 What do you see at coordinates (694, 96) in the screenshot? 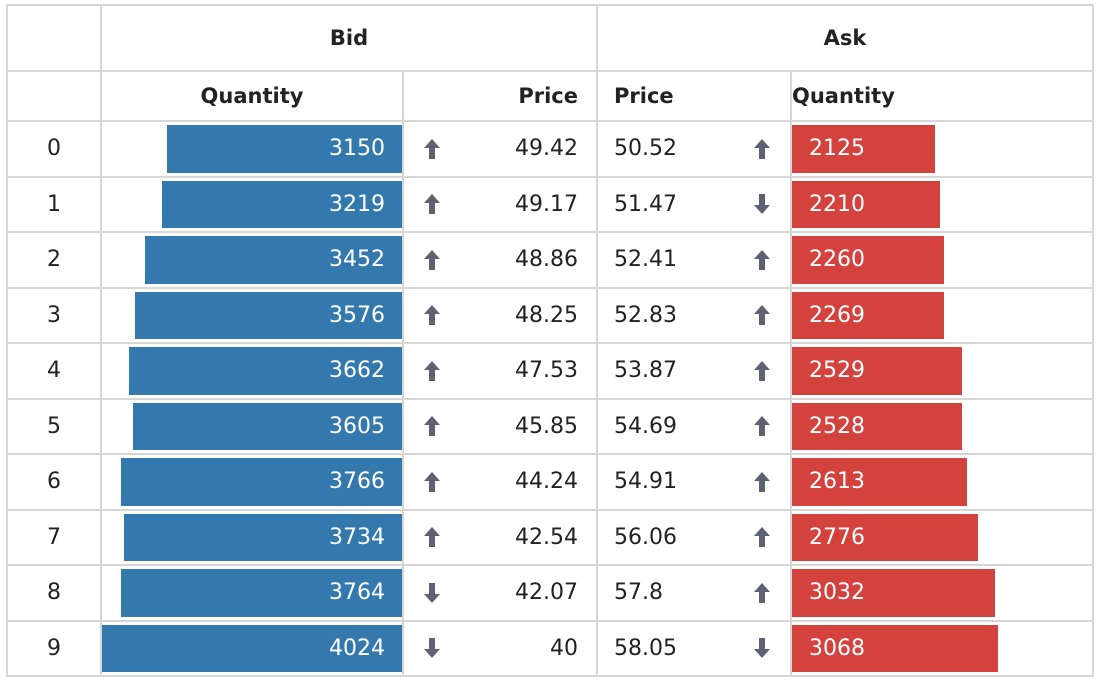
I see `header-ask-price: Price` at bounding box center [694, 96].